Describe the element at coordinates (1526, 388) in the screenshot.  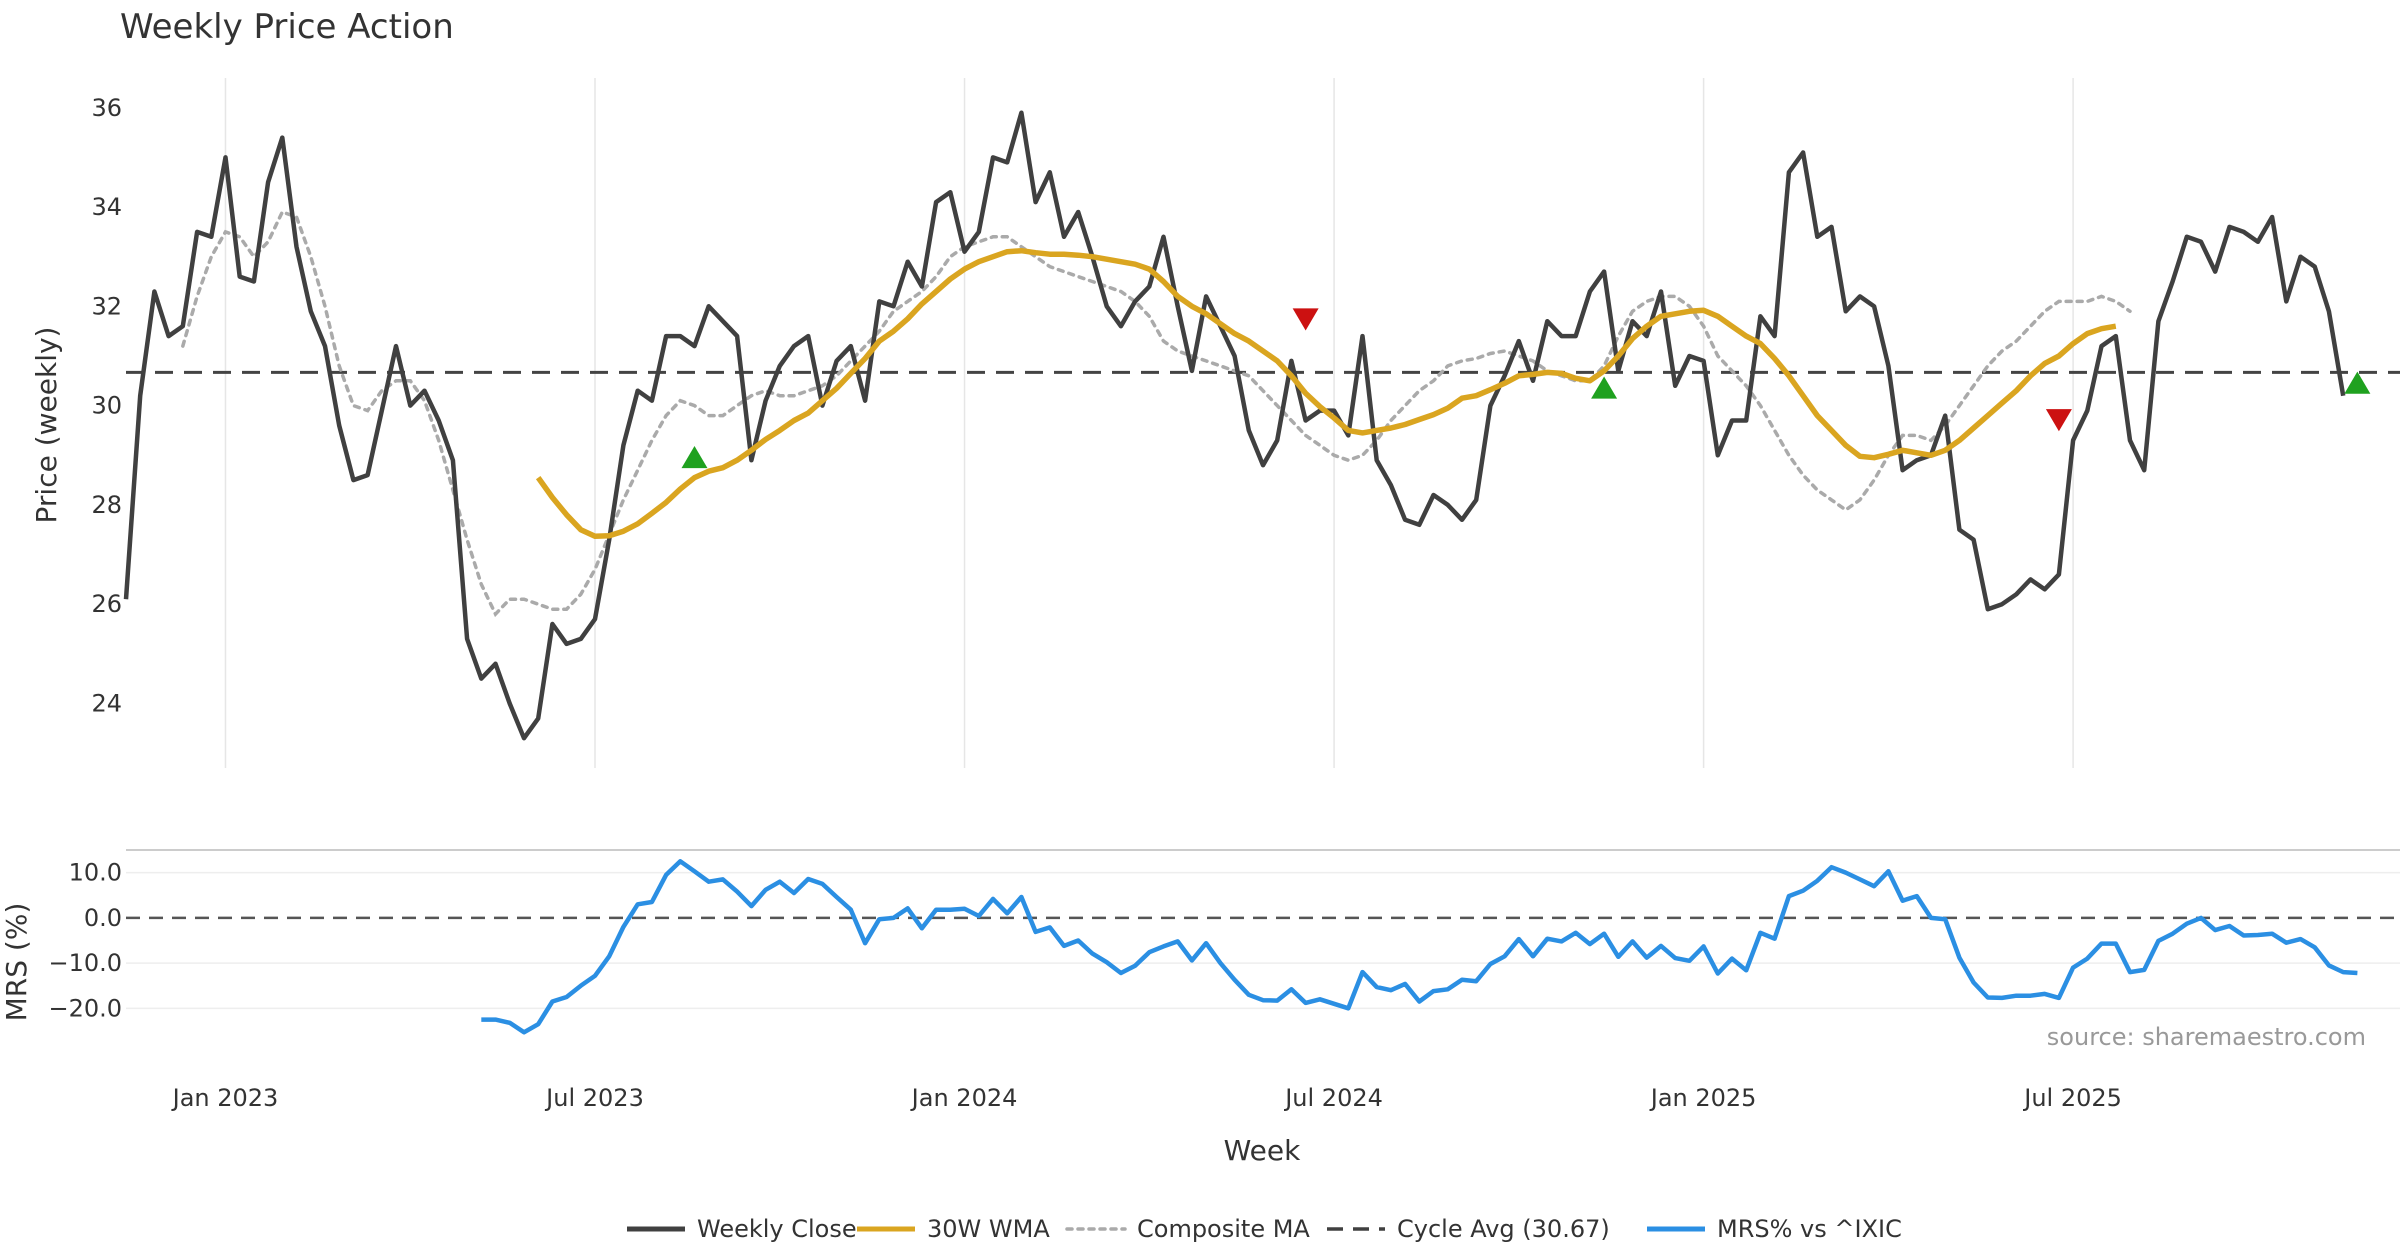
I see `signal-markers` at that location.